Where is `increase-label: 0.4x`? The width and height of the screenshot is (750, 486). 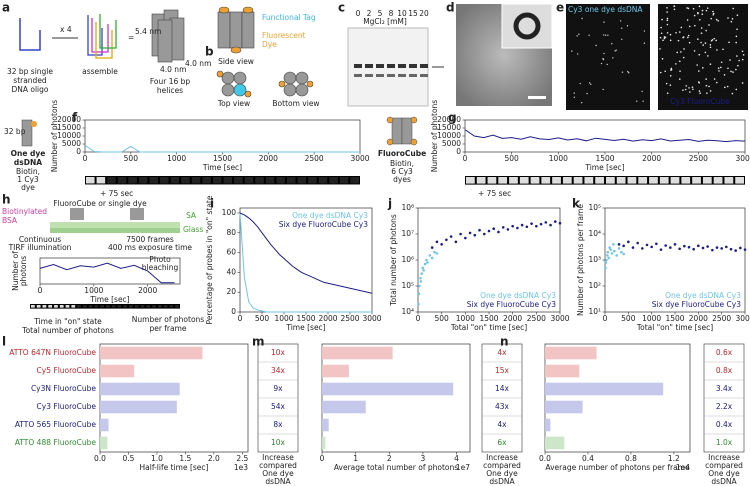
increase-label: 0.4x is located at coordinates (724, 424).